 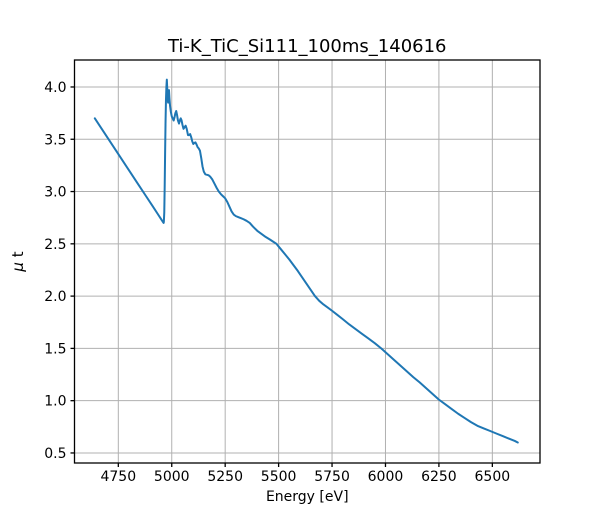 I want to click on x-tick-label: 5000, so click(x=172, y=477).